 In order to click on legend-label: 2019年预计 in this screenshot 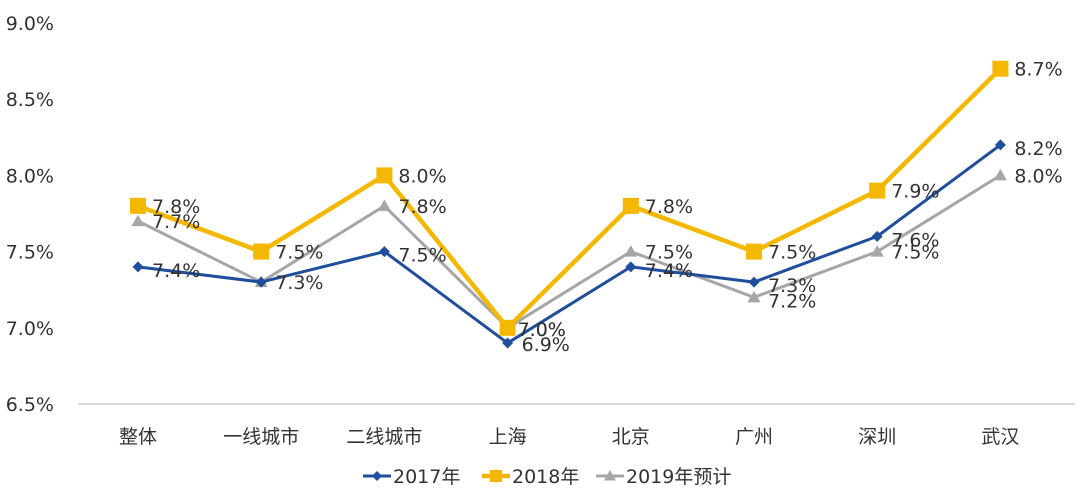, I will do `click(678, 477)`.